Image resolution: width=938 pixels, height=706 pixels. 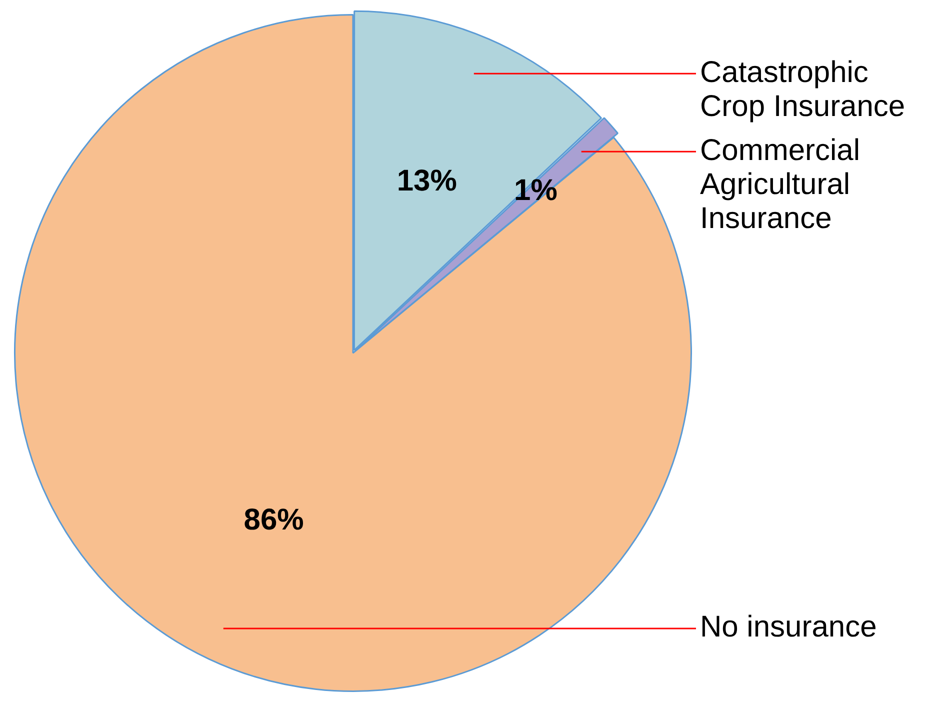 I want to click on data-label: 1%, so click(x=536, y=191).